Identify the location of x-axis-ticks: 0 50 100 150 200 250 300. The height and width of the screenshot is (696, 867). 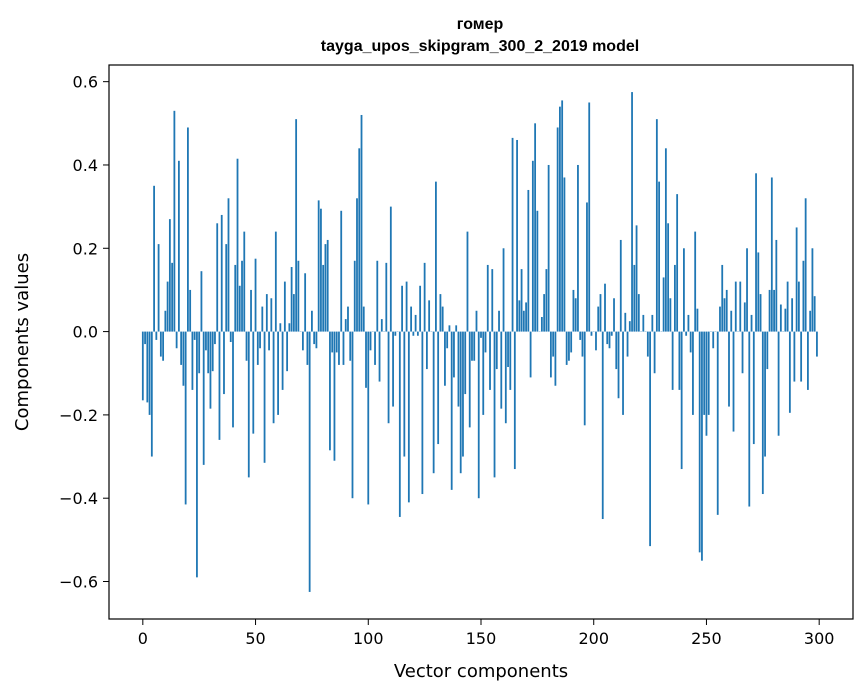
(486, 633).